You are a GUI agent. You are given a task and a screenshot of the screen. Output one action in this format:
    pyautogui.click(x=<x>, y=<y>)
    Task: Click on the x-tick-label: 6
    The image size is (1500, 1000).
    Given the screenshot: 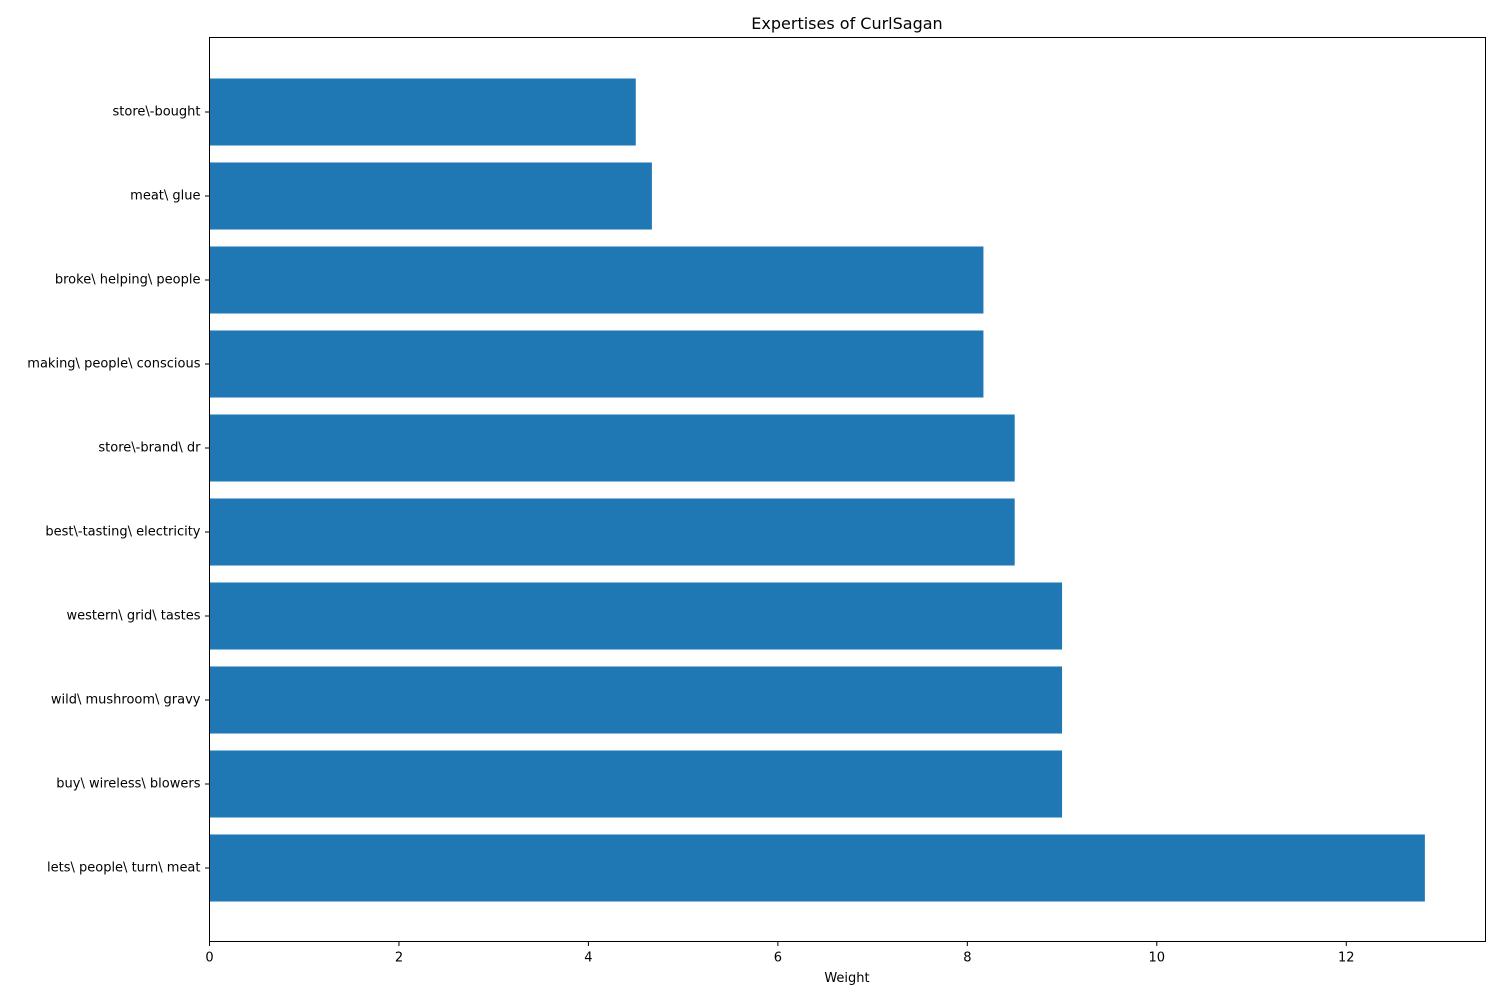 What is the action you would take?
    pyautogui.click(x=778, y=958)
    